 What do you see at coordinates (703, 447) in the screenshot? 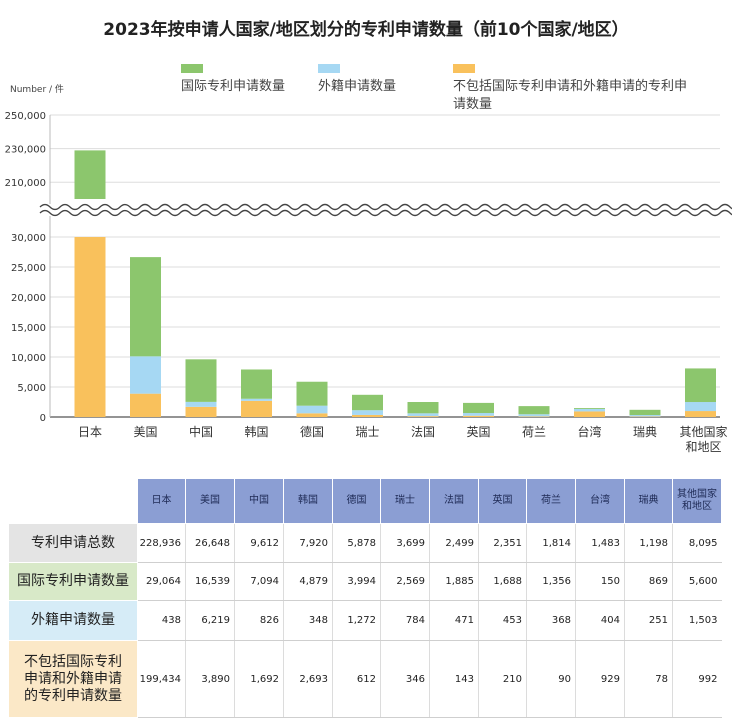
I see `x-category-label: 和地区` at bounding box center [703, 447].